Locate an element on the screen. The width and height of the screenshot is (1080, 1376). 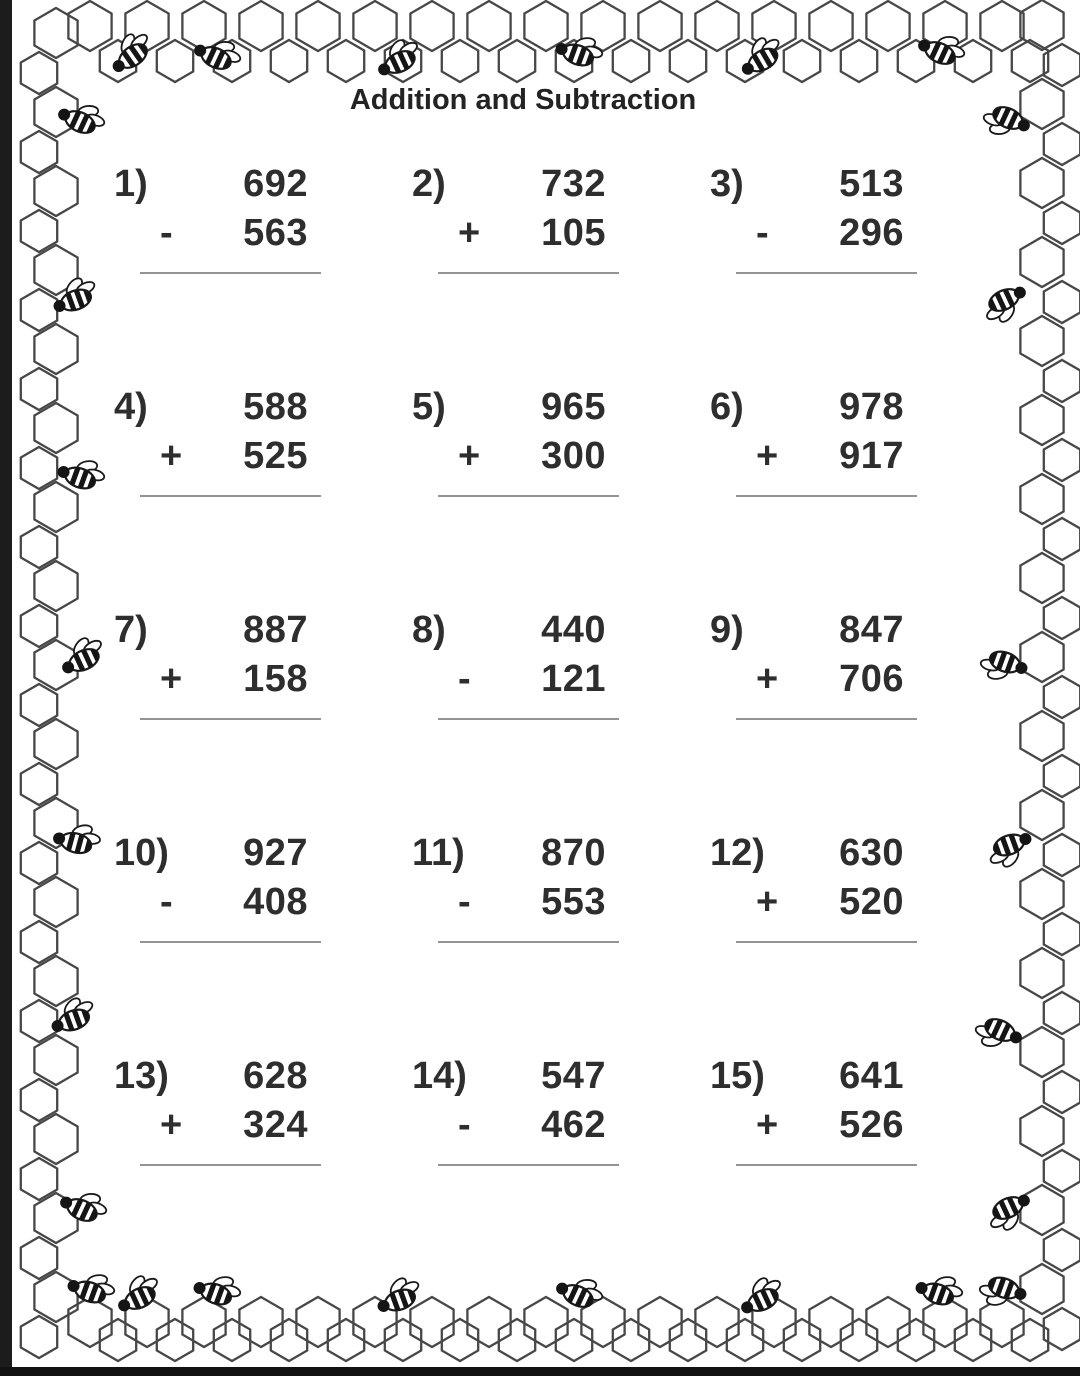
problem-stack: 641 +526 is located at coordinates (826, 1109).